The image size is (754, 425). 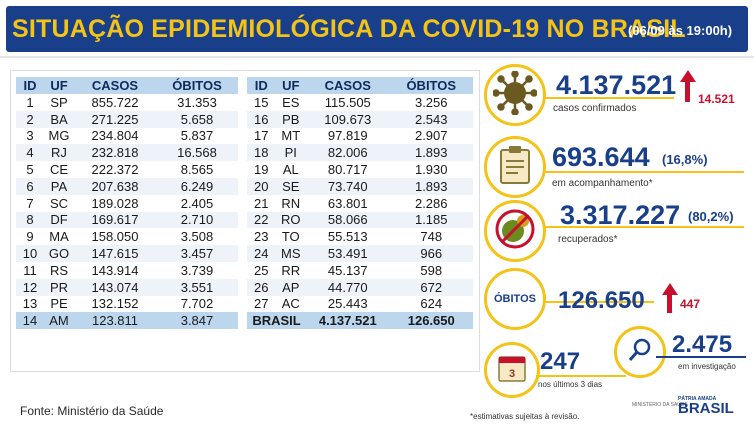 What do you see at coordinates (30, 287) in the screenshot?
I see `cell-id: 12` at bounding box center [30, 287].